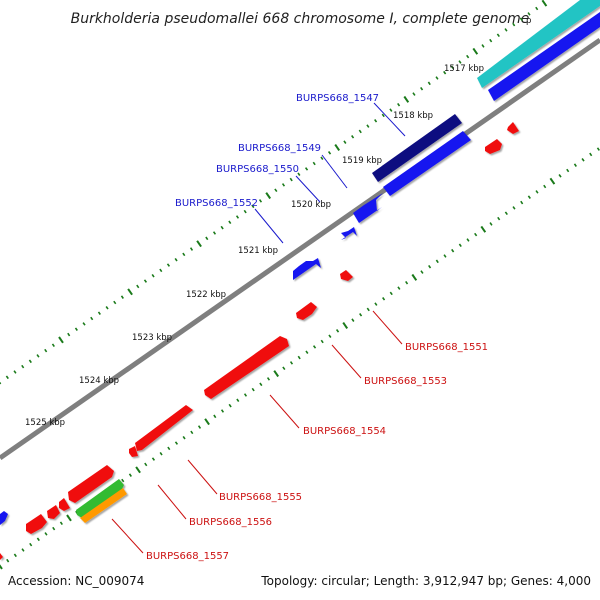  What do you see at coordinates (91, 484) in the screenshot?
I see `gene-red-large-left` at bounding box center [91, 484].